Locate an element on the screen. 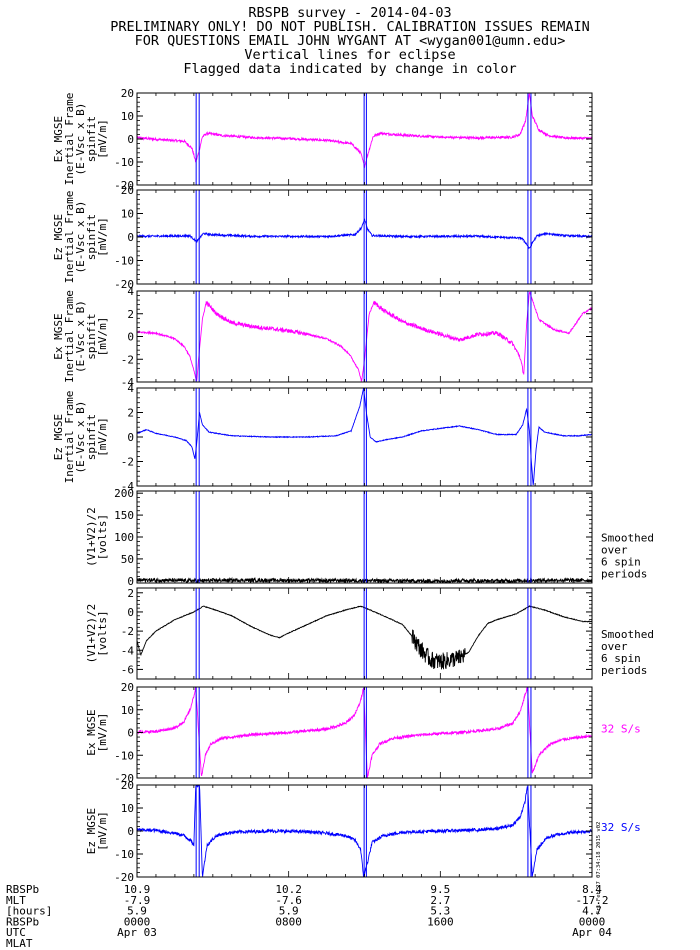  x-axis-row-label: MLT is located at coordinates (16, 900).